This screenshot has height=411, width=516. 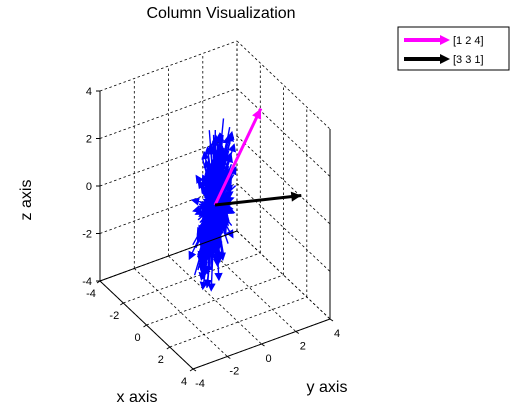 I want to click on legend-label-series-2: [3 3 1], so click(x=468, y=60).